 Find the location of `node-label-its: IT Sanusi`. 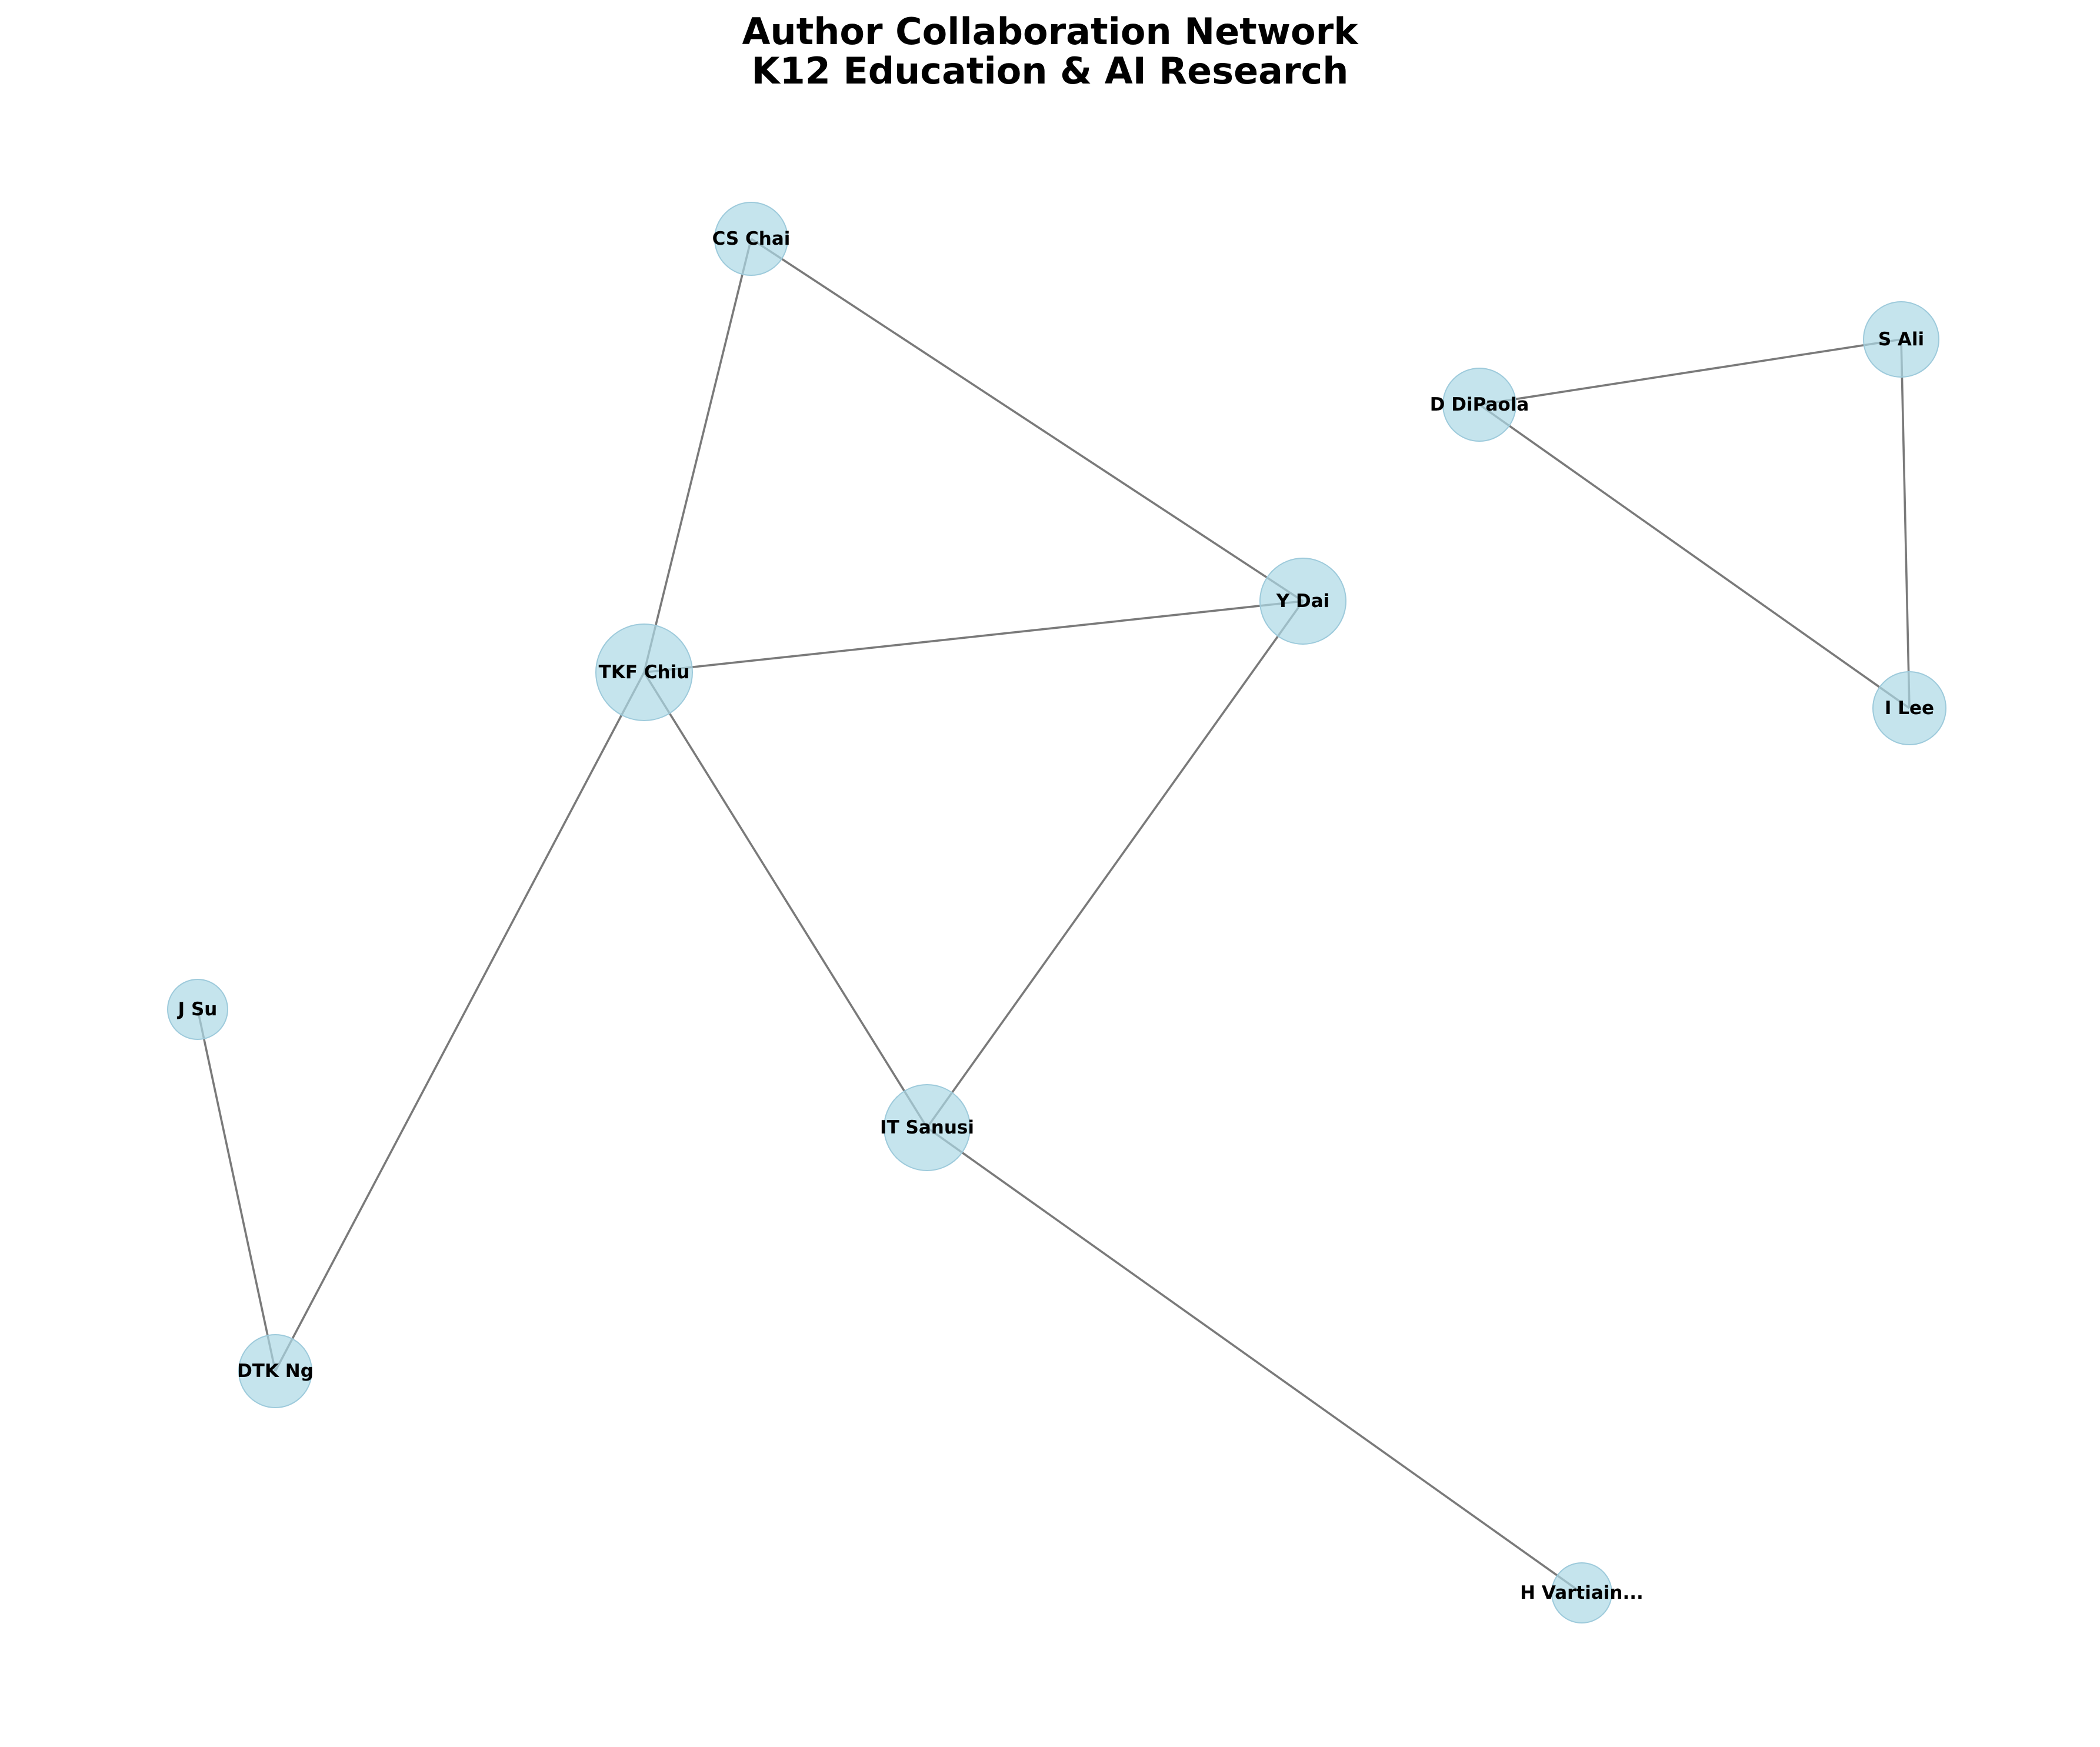

node-label-its: IT Sanusi is located at coordinates (927, 1127).